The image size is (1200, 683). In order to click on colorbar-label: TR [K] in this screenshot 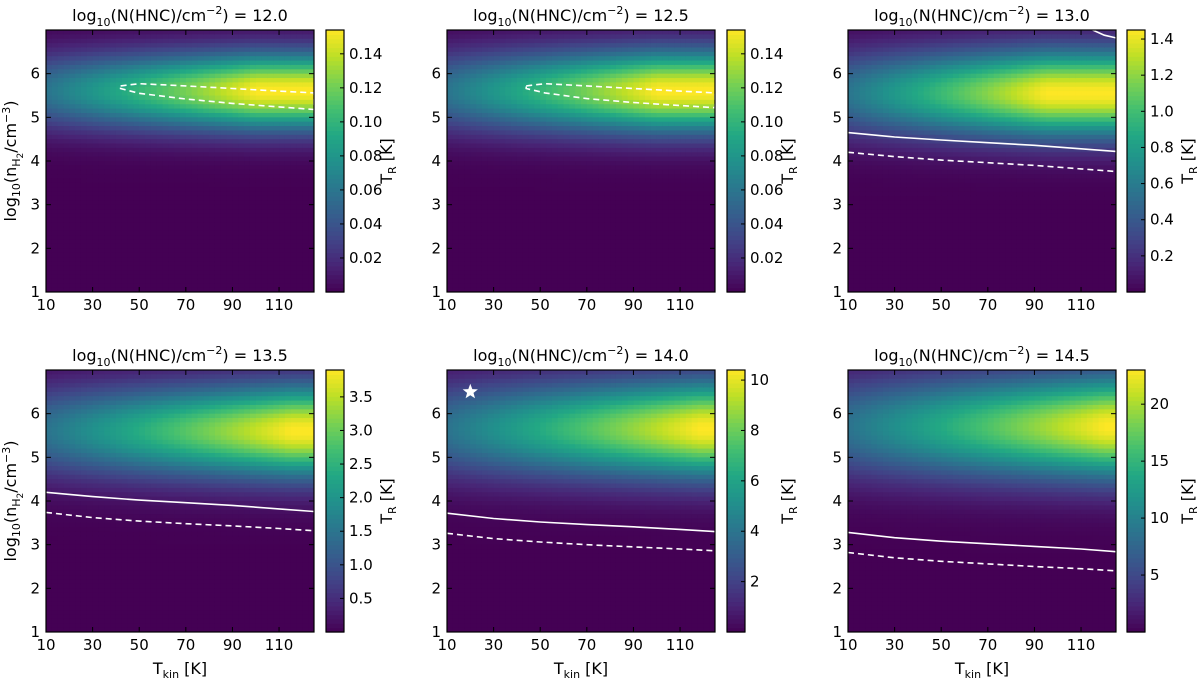, I will do `click(388, 161)`.